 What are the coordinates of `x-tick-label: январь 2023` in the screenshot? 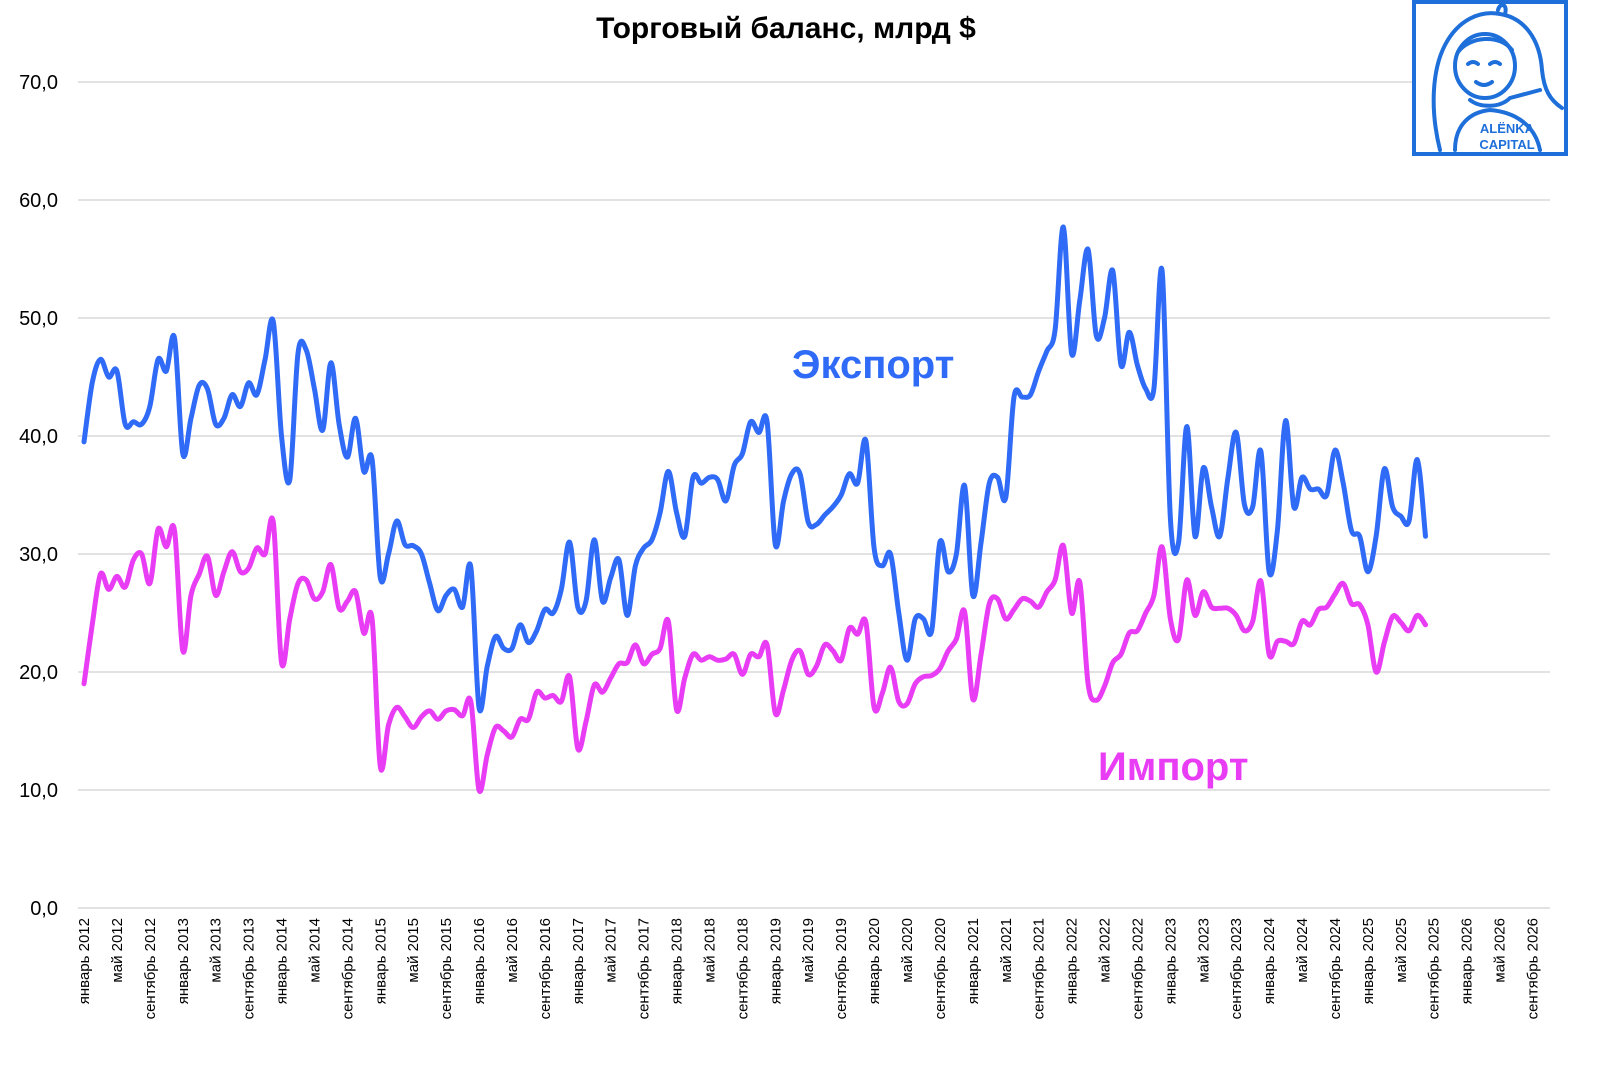 It's located at (1170, 961).